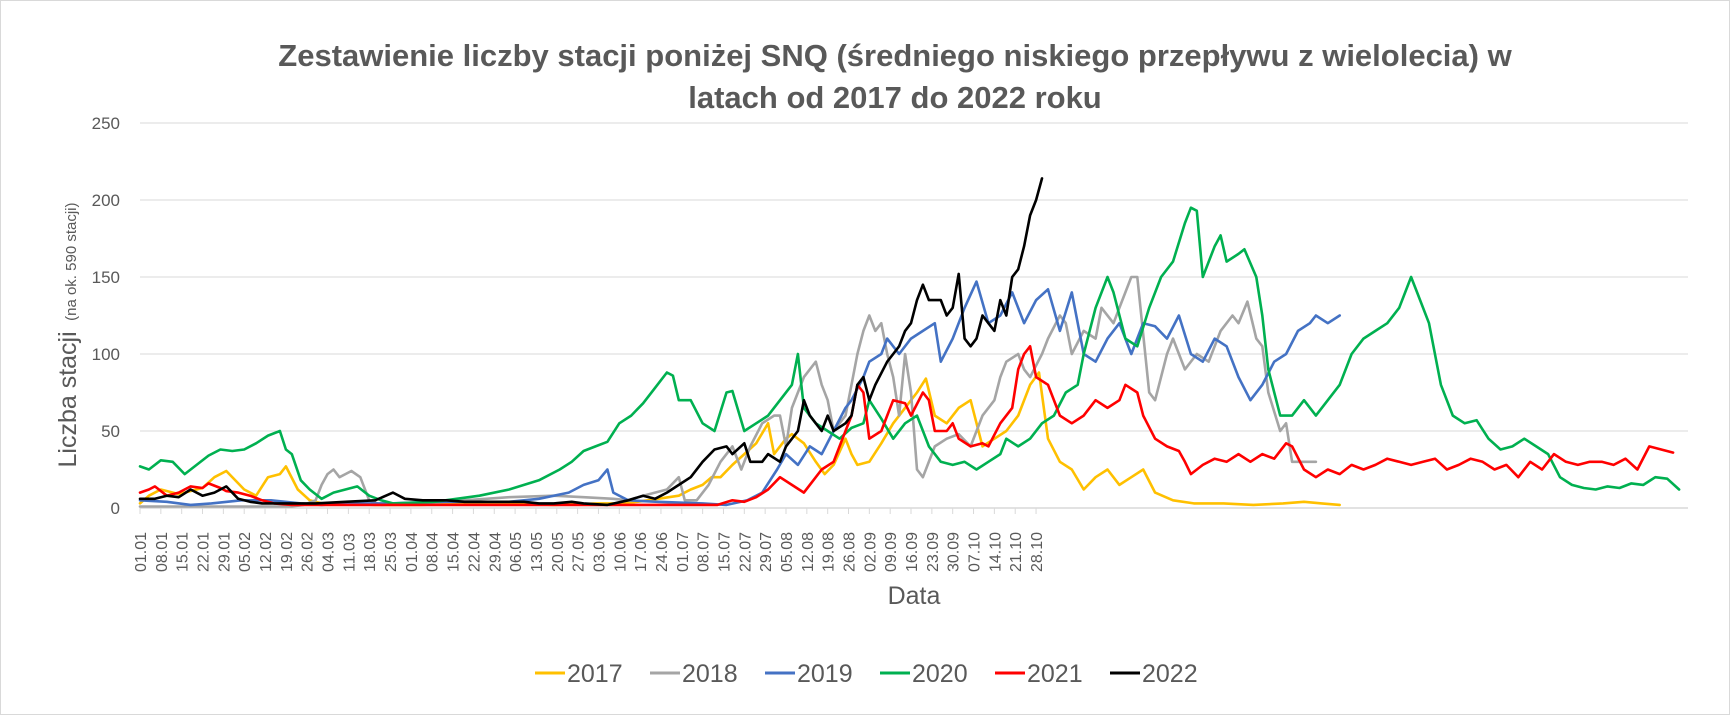  I want to click on x-tick-label: 04.03, so click(329, 552).